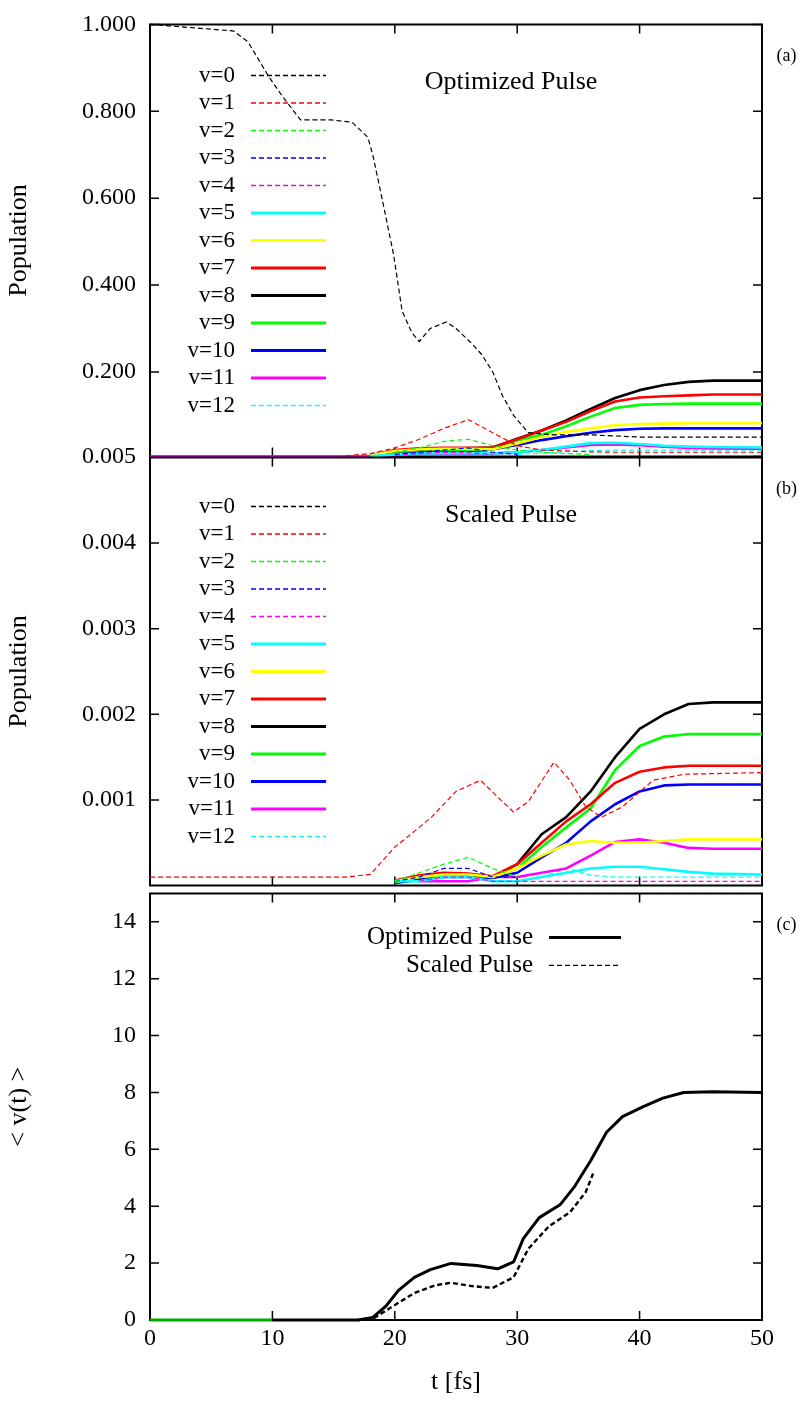 Image resolution: width=811 pixels, height=1402 pixels. Describe the element at coordinates (109, 109) in the screenshot. I see `y-tick-label: 0.800` at that location.